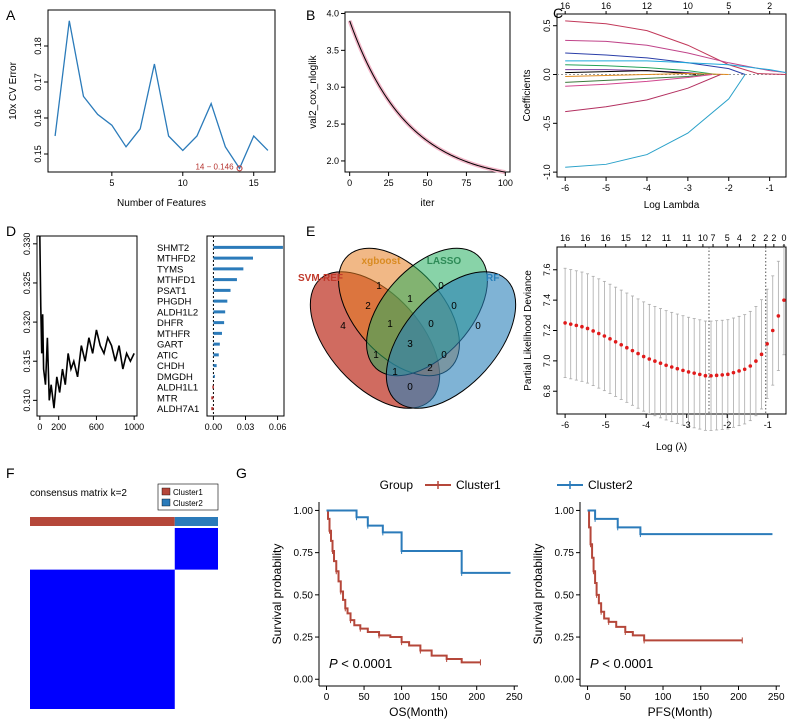  Describe the element at coordinates (27, 361) in the screenshot. I see `panel-d-ytick-label: 0.315` at that location.